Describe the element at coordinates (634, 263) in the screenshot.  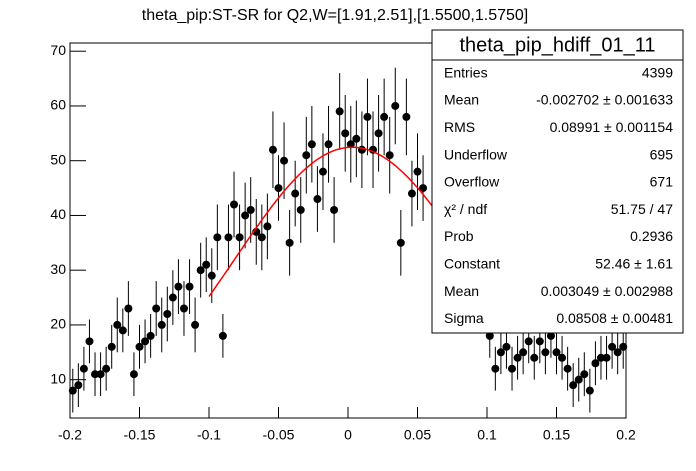
I see `stats-value: 52.46 ± 1.61` at that location.